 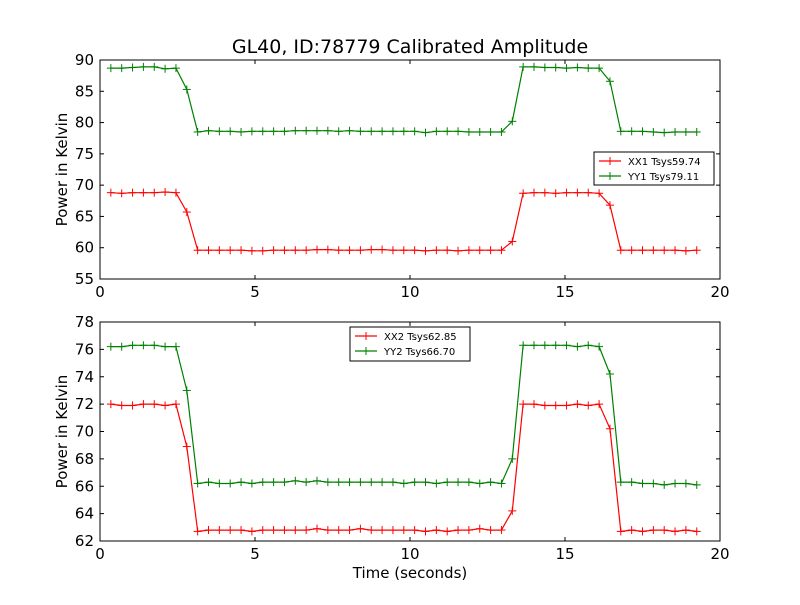 I want to click on legend-item: YY2 Tsys66.70, so click(x=405, y=352).